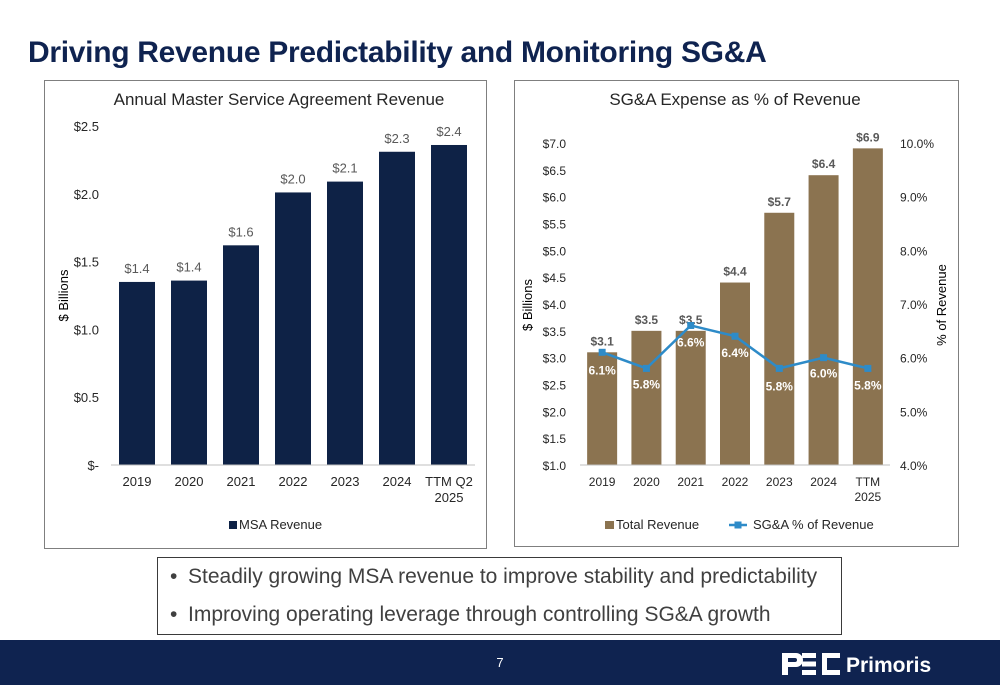 This screenshot has height=685, width=1000. What do you see at coordinates (240, 231) in the screenshot?
I see `bar-value-label: $1.6` at bounding box center [240, 231].